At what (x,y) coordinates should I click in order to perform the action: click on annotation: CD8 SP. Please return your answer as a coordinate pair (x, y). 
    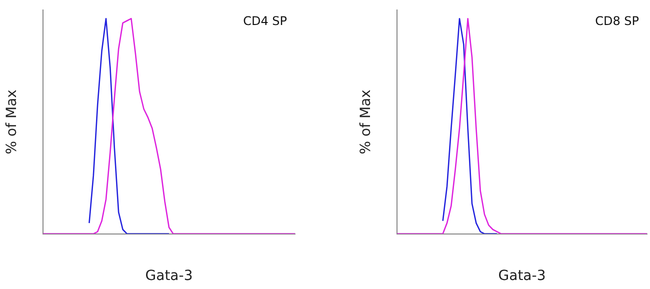
    Looking at the image, I should click on (617, 21).